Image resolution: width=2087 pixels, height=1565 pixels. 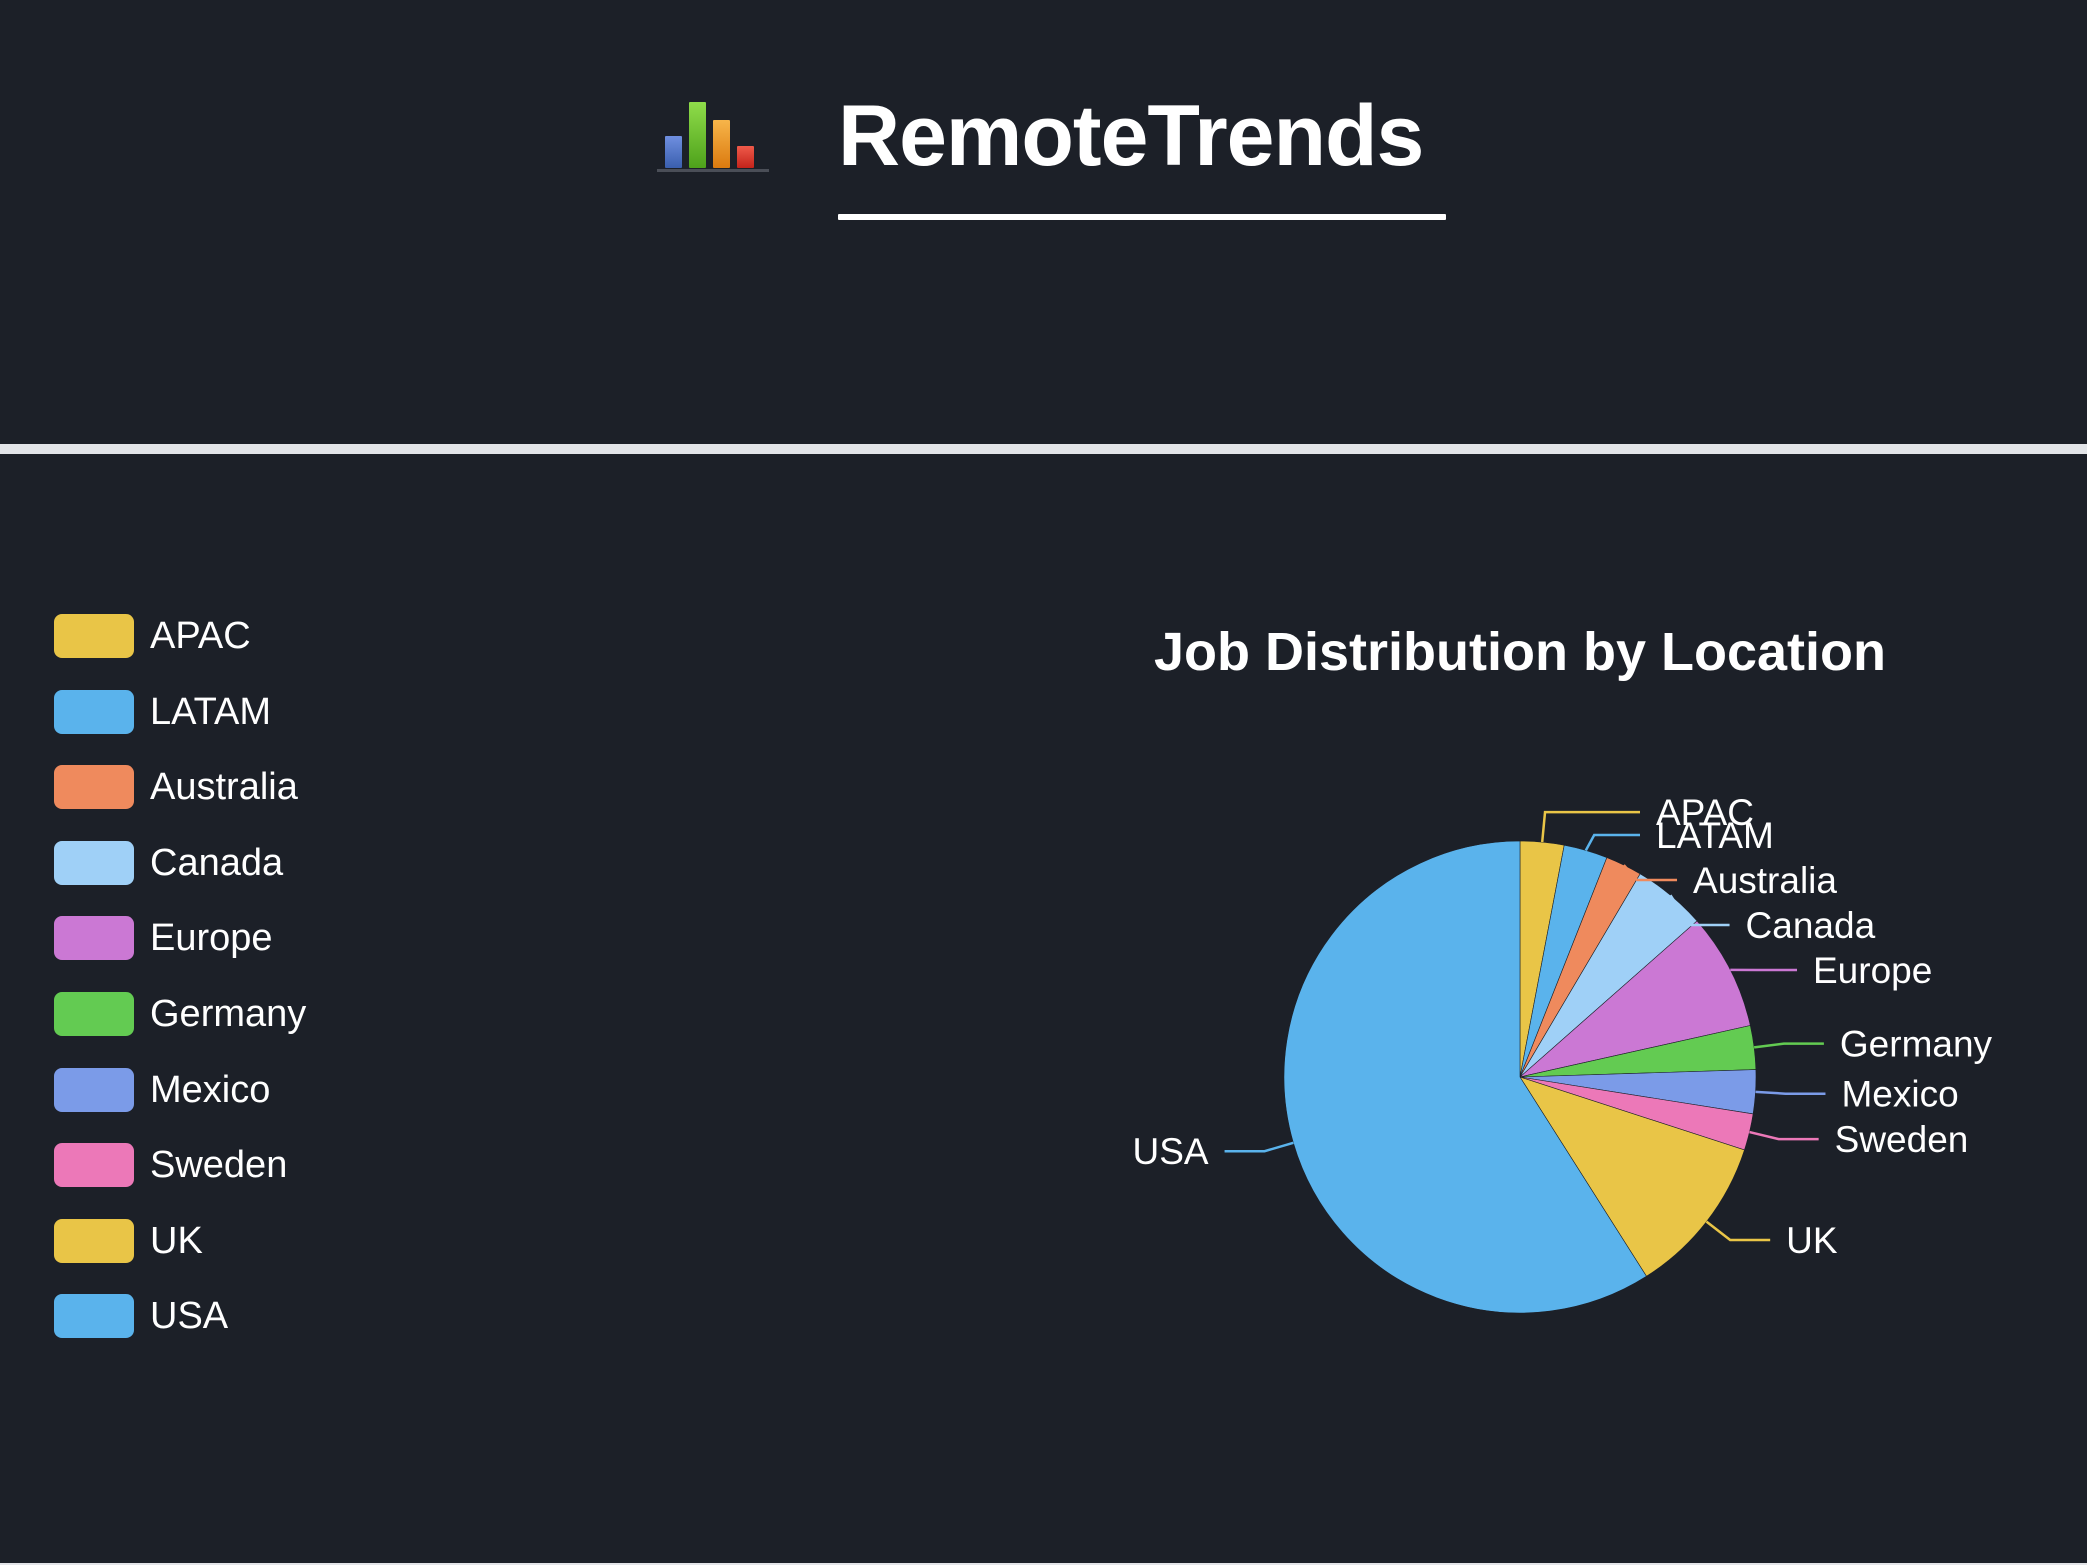 What do you see at coordinates (211, 711) in the screenshot?
I see `legend-label: LATAM` at bounding box center [211, 711].